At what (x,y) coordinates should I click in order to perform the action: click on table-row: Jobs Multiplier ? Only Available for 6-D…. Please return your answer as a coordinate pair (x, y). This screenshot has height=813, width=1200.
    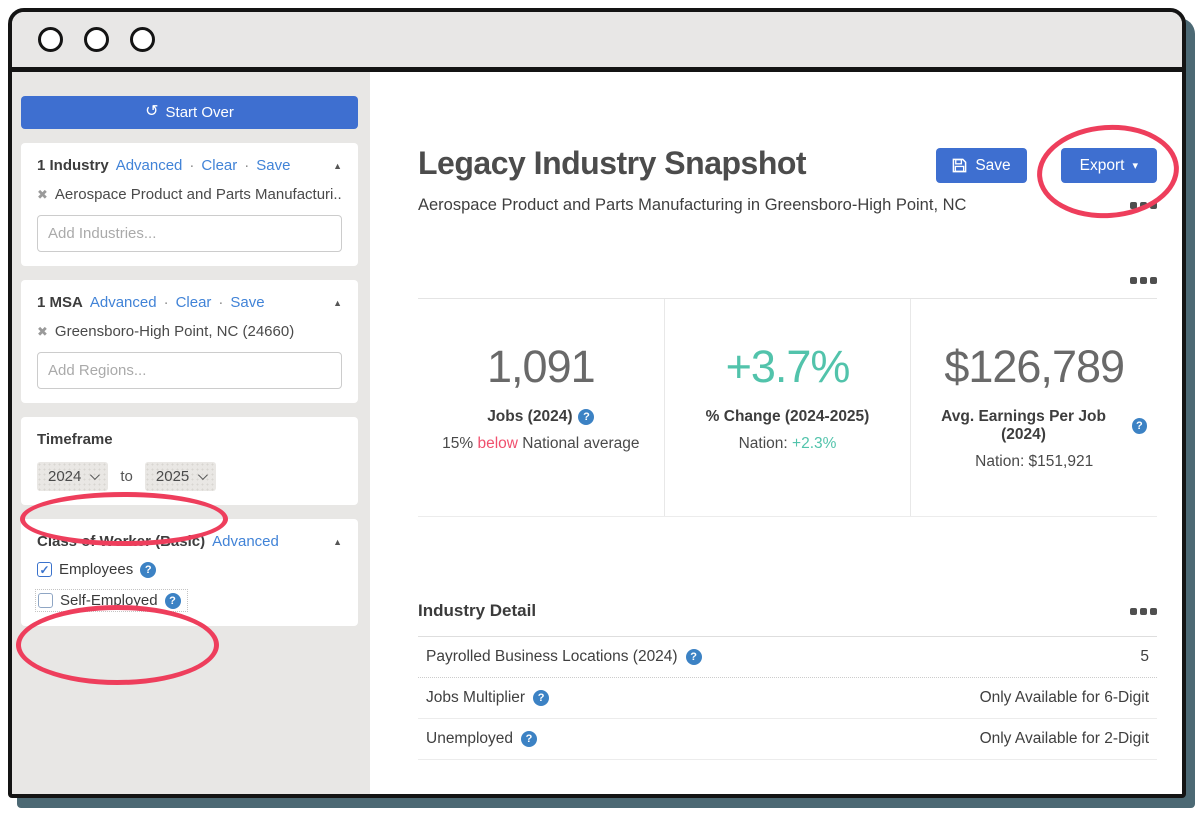
    Looking at the image, I should click on (787, 698).